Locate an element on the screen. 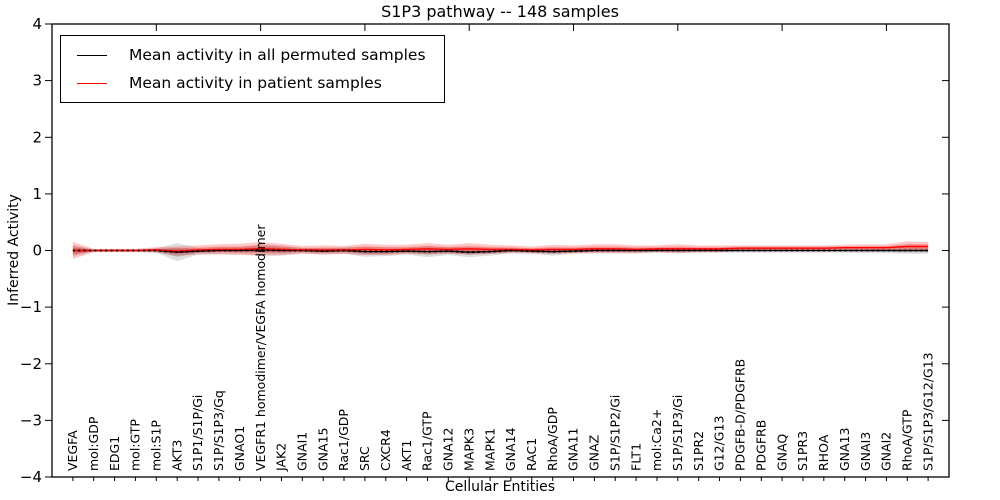  x-tick-label: AKT1 is located at coordinates (406, 455).